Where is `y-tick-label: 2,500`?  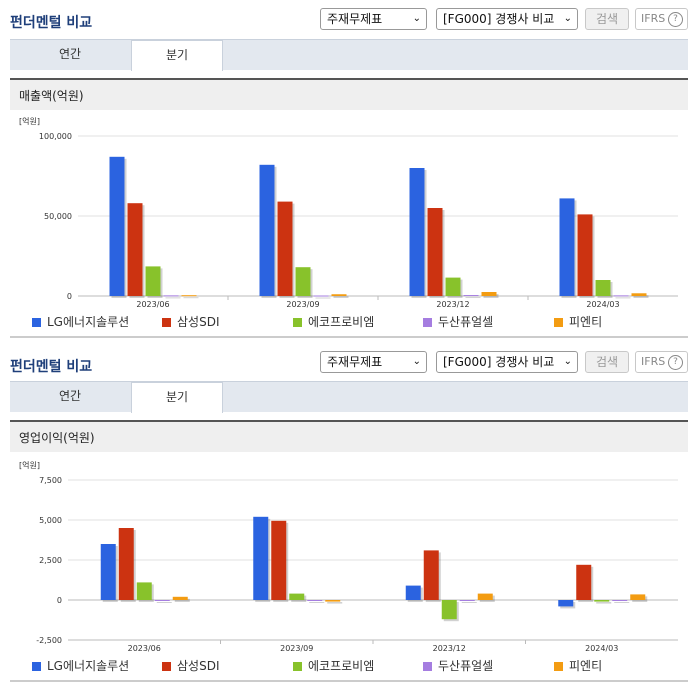 y-tick-label: 2,500 is located at coordinates (50, 560).